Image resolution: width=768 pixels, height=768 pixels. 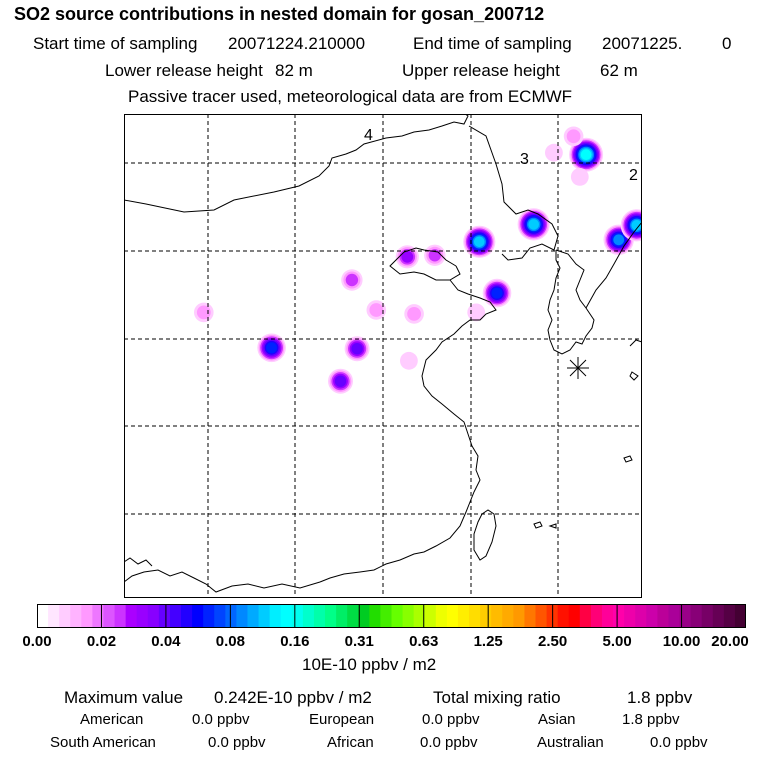 What do you see at coordinates (679, 742) in the screenshot?
I see `region-value-australian: 0.0 ppbv` at bounding box center [679, 742].